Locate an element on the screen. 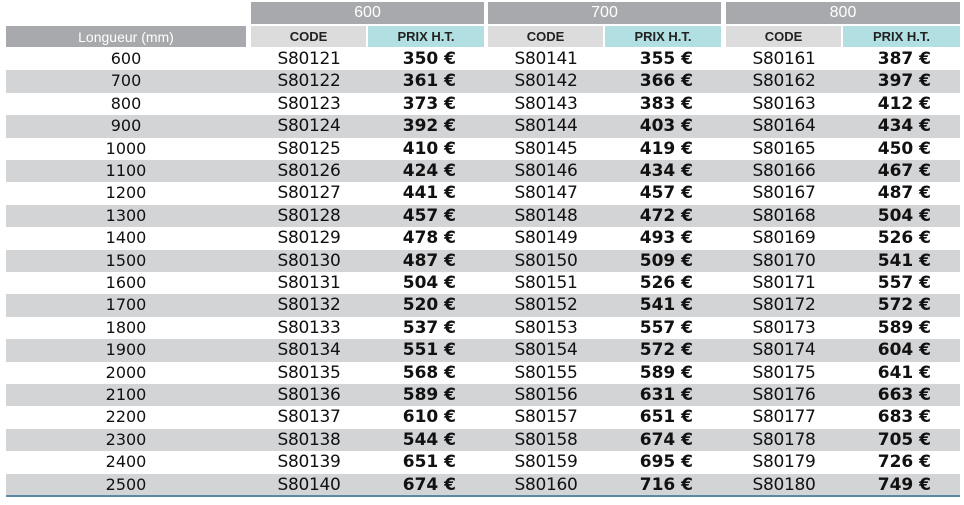 This screenshot has width=964, height=505. length-value: 2000 is located at coordinates (126, 372).